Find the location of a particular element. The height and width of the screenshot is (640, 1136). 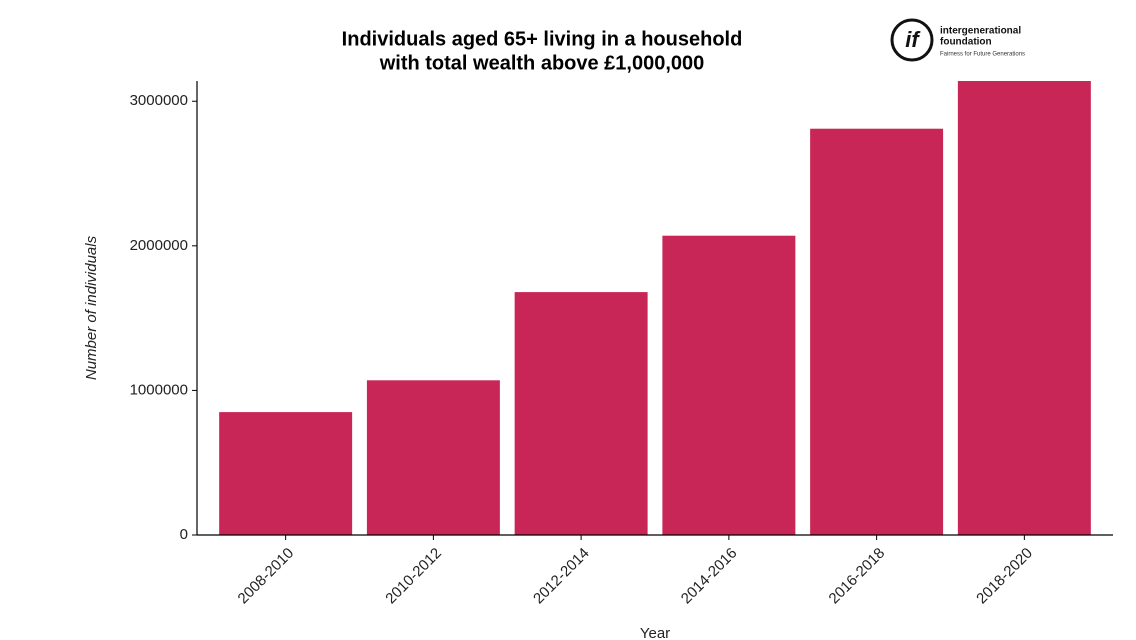

x-tick-label: 2016-2018 is located at coordinates (857, 576).